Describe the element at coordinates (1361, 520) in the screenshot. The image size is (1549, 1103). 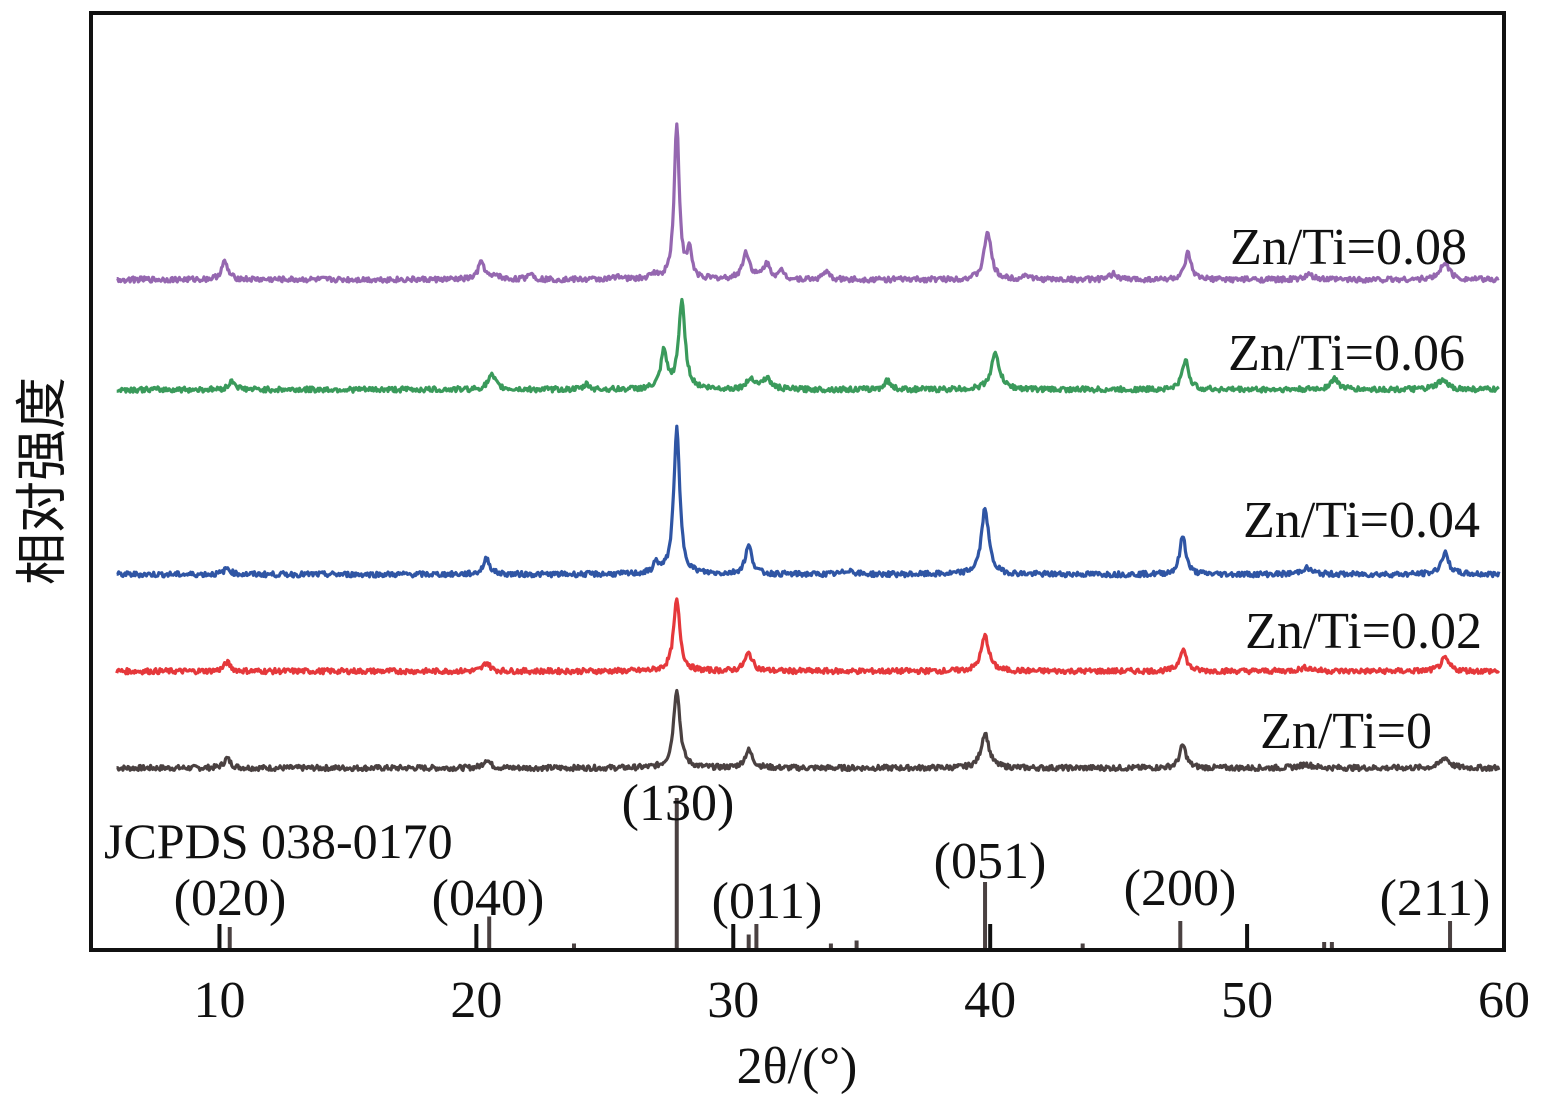
I see `series-label: Zn/Ti=0.04` at that location.